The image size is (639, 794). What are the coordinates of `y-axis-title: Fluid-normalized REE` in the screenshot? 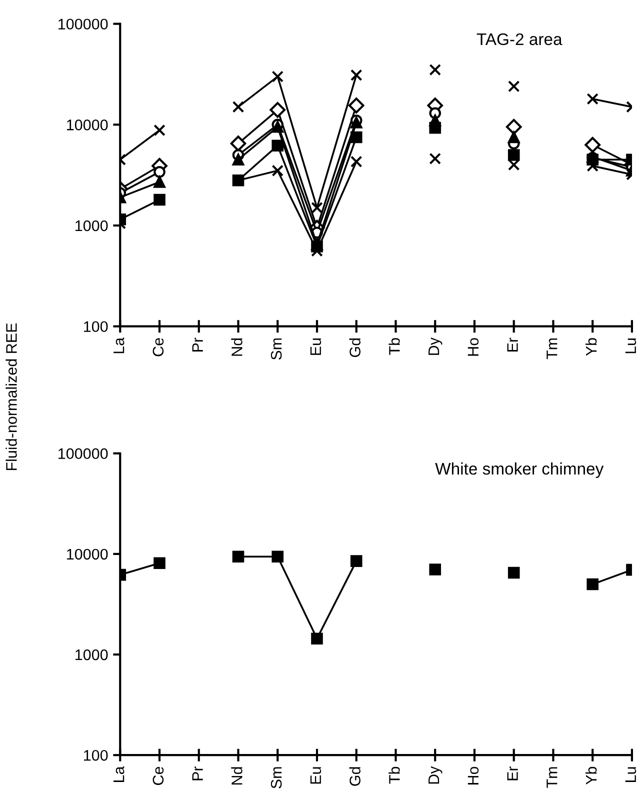 It's located at (11, 396).